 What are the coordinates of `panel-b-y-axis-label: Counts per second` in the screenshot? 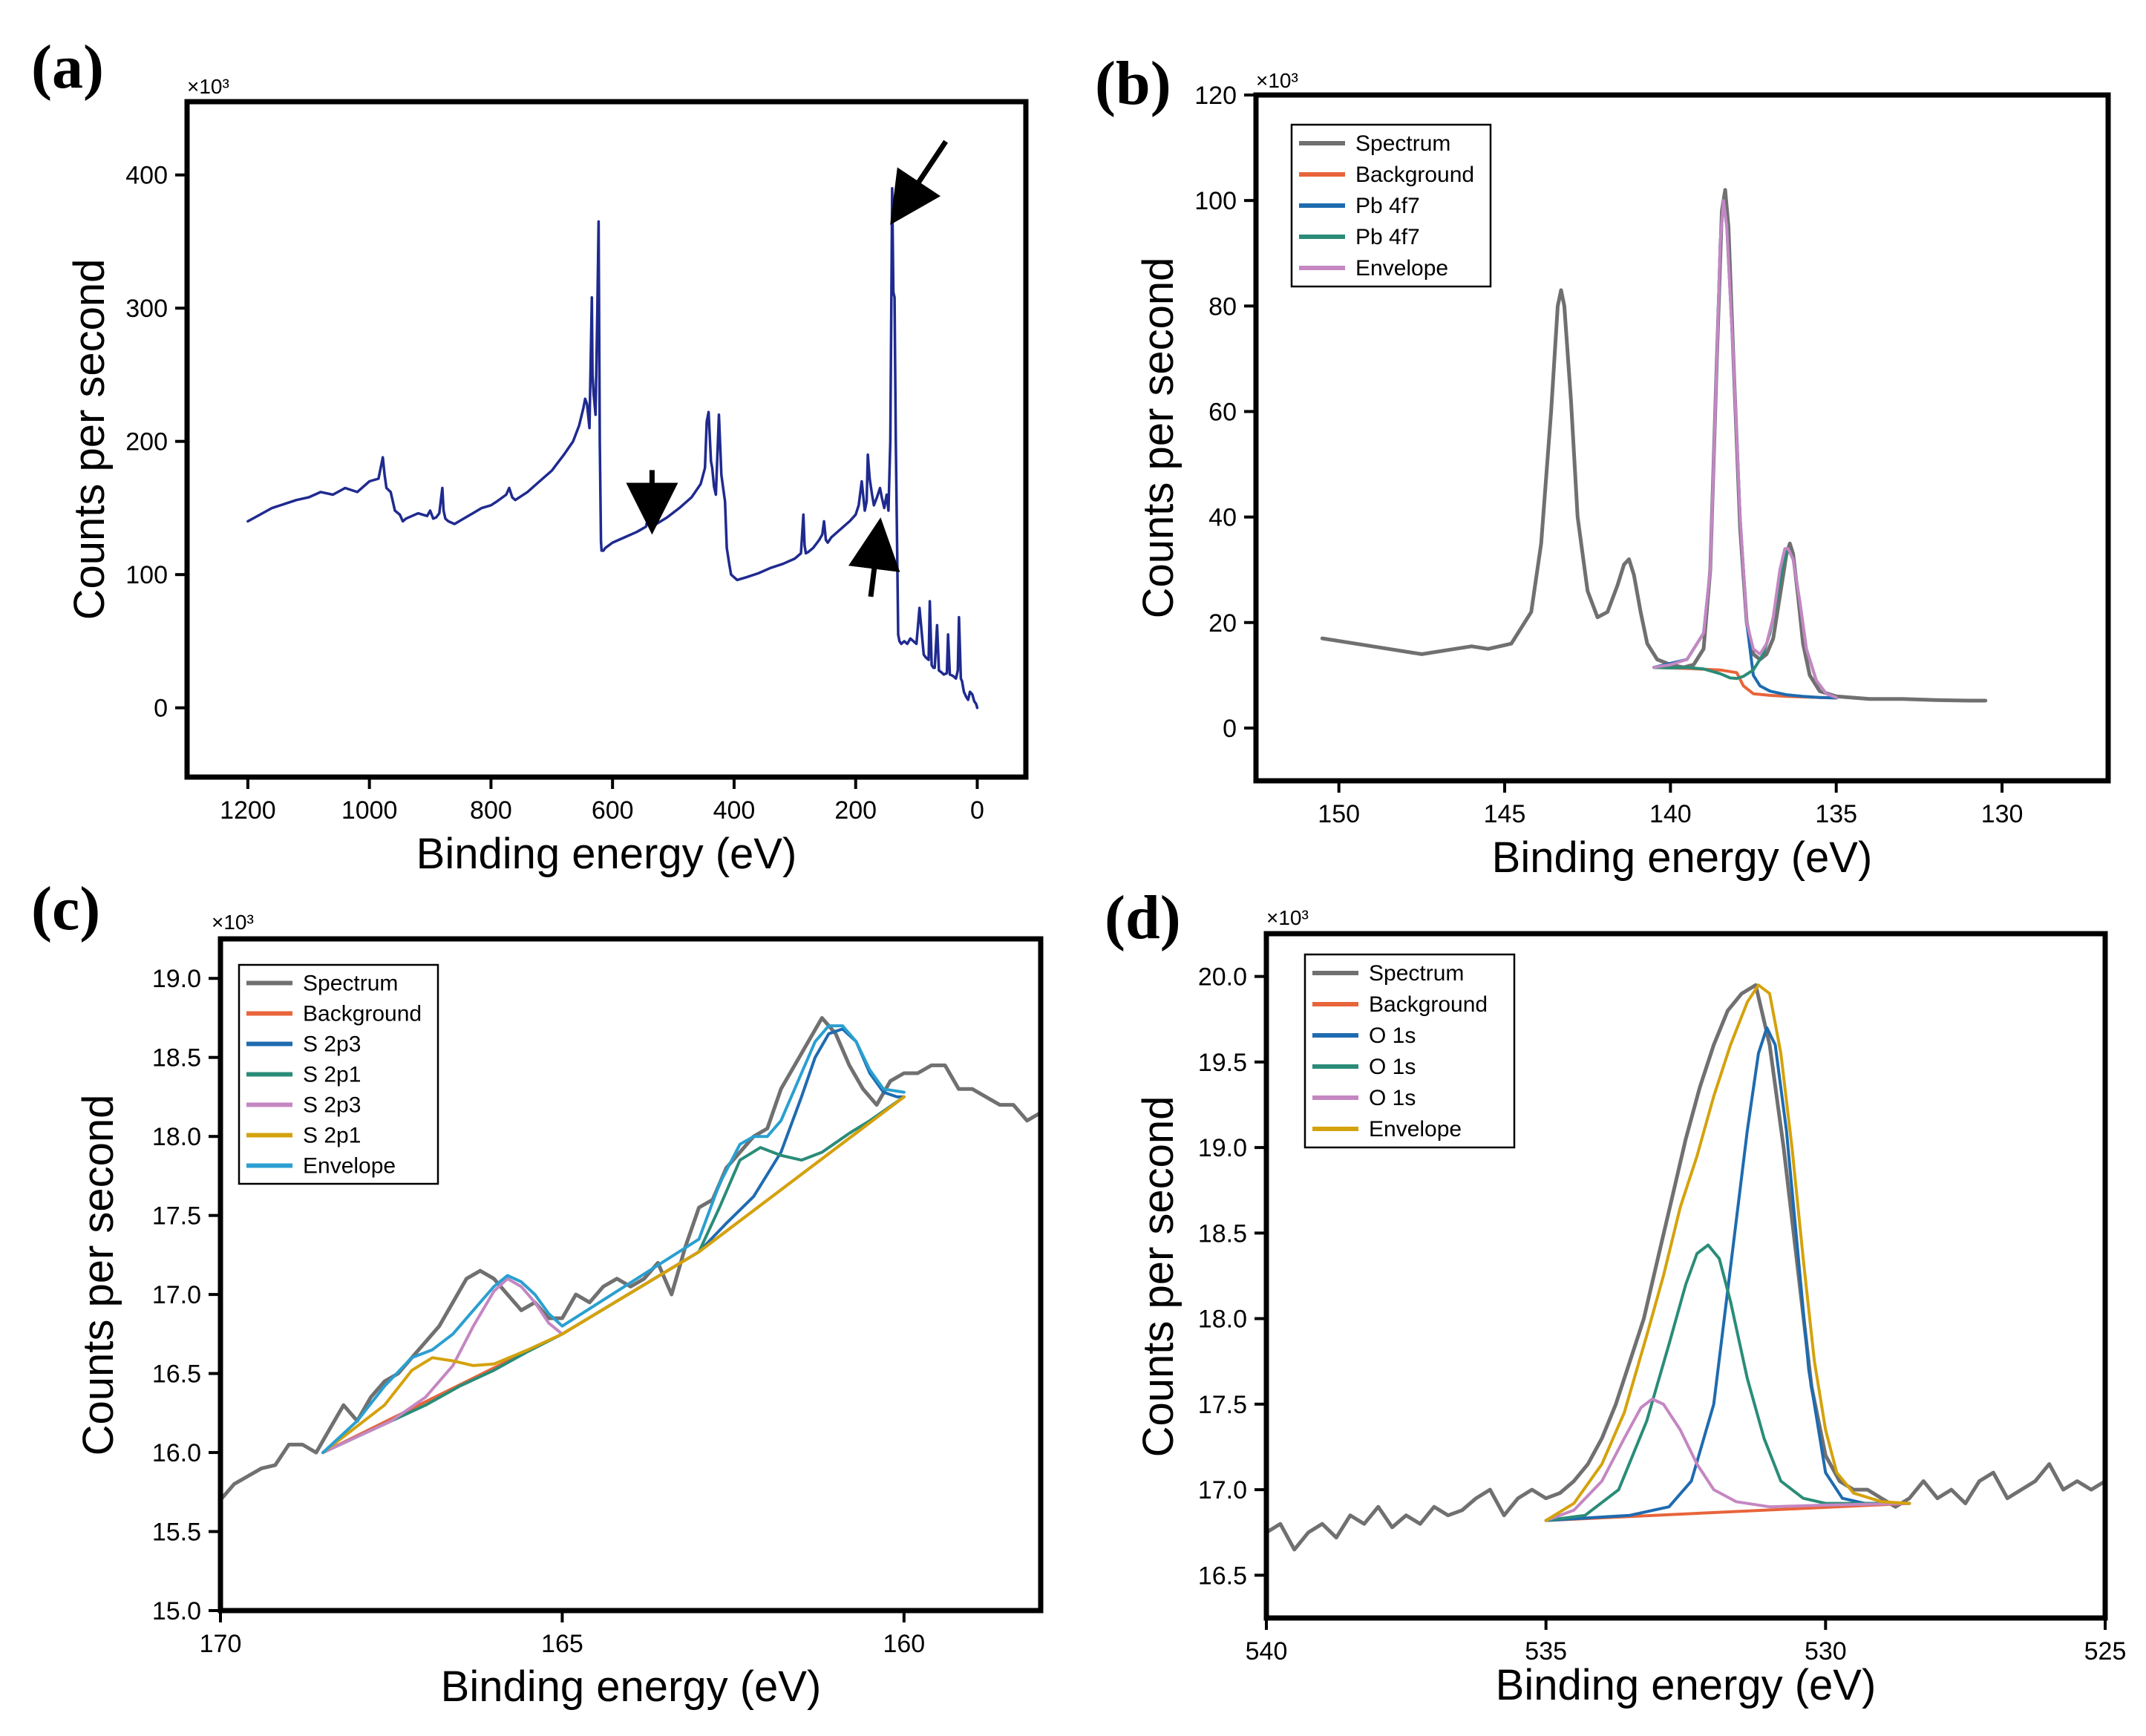 It's located at (1158, 438).